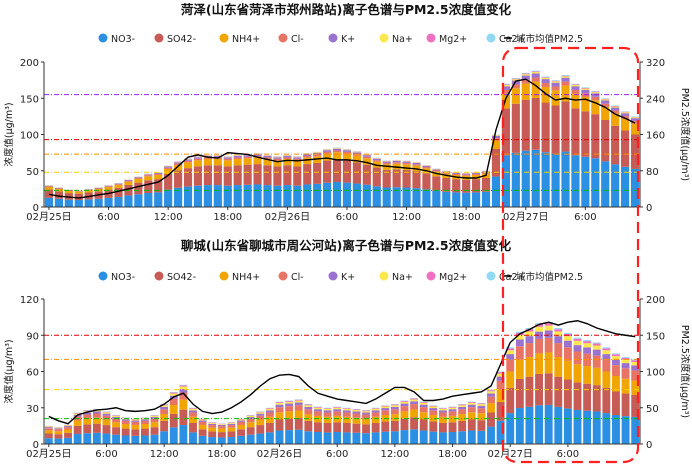  What do you see at coordinates (181, 39) in the screenshot?
I see `legend-label: SO42-` at bounding box center [181, 39].